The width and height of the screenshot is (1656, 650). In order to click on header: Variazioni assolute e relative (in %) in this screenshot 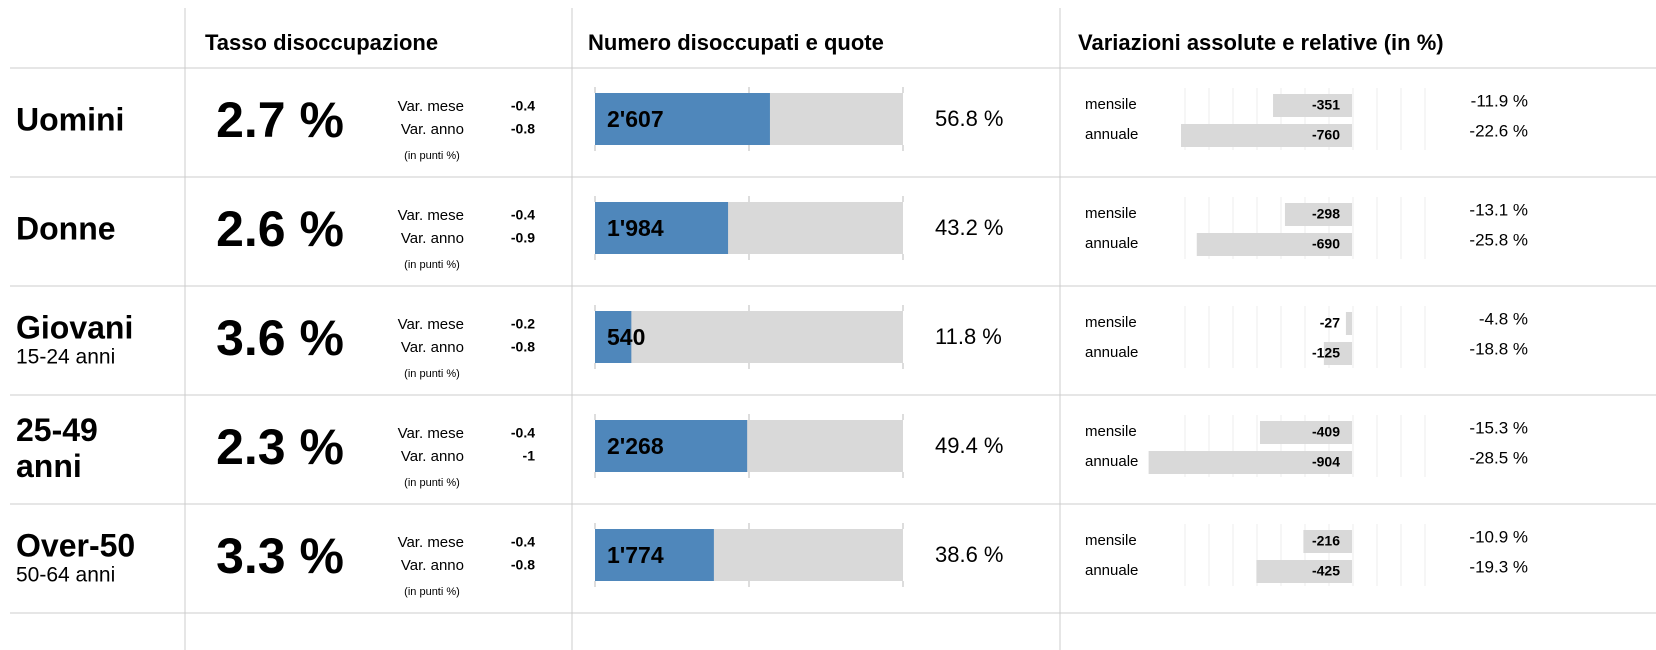, I will do `click(1261, 42)`.